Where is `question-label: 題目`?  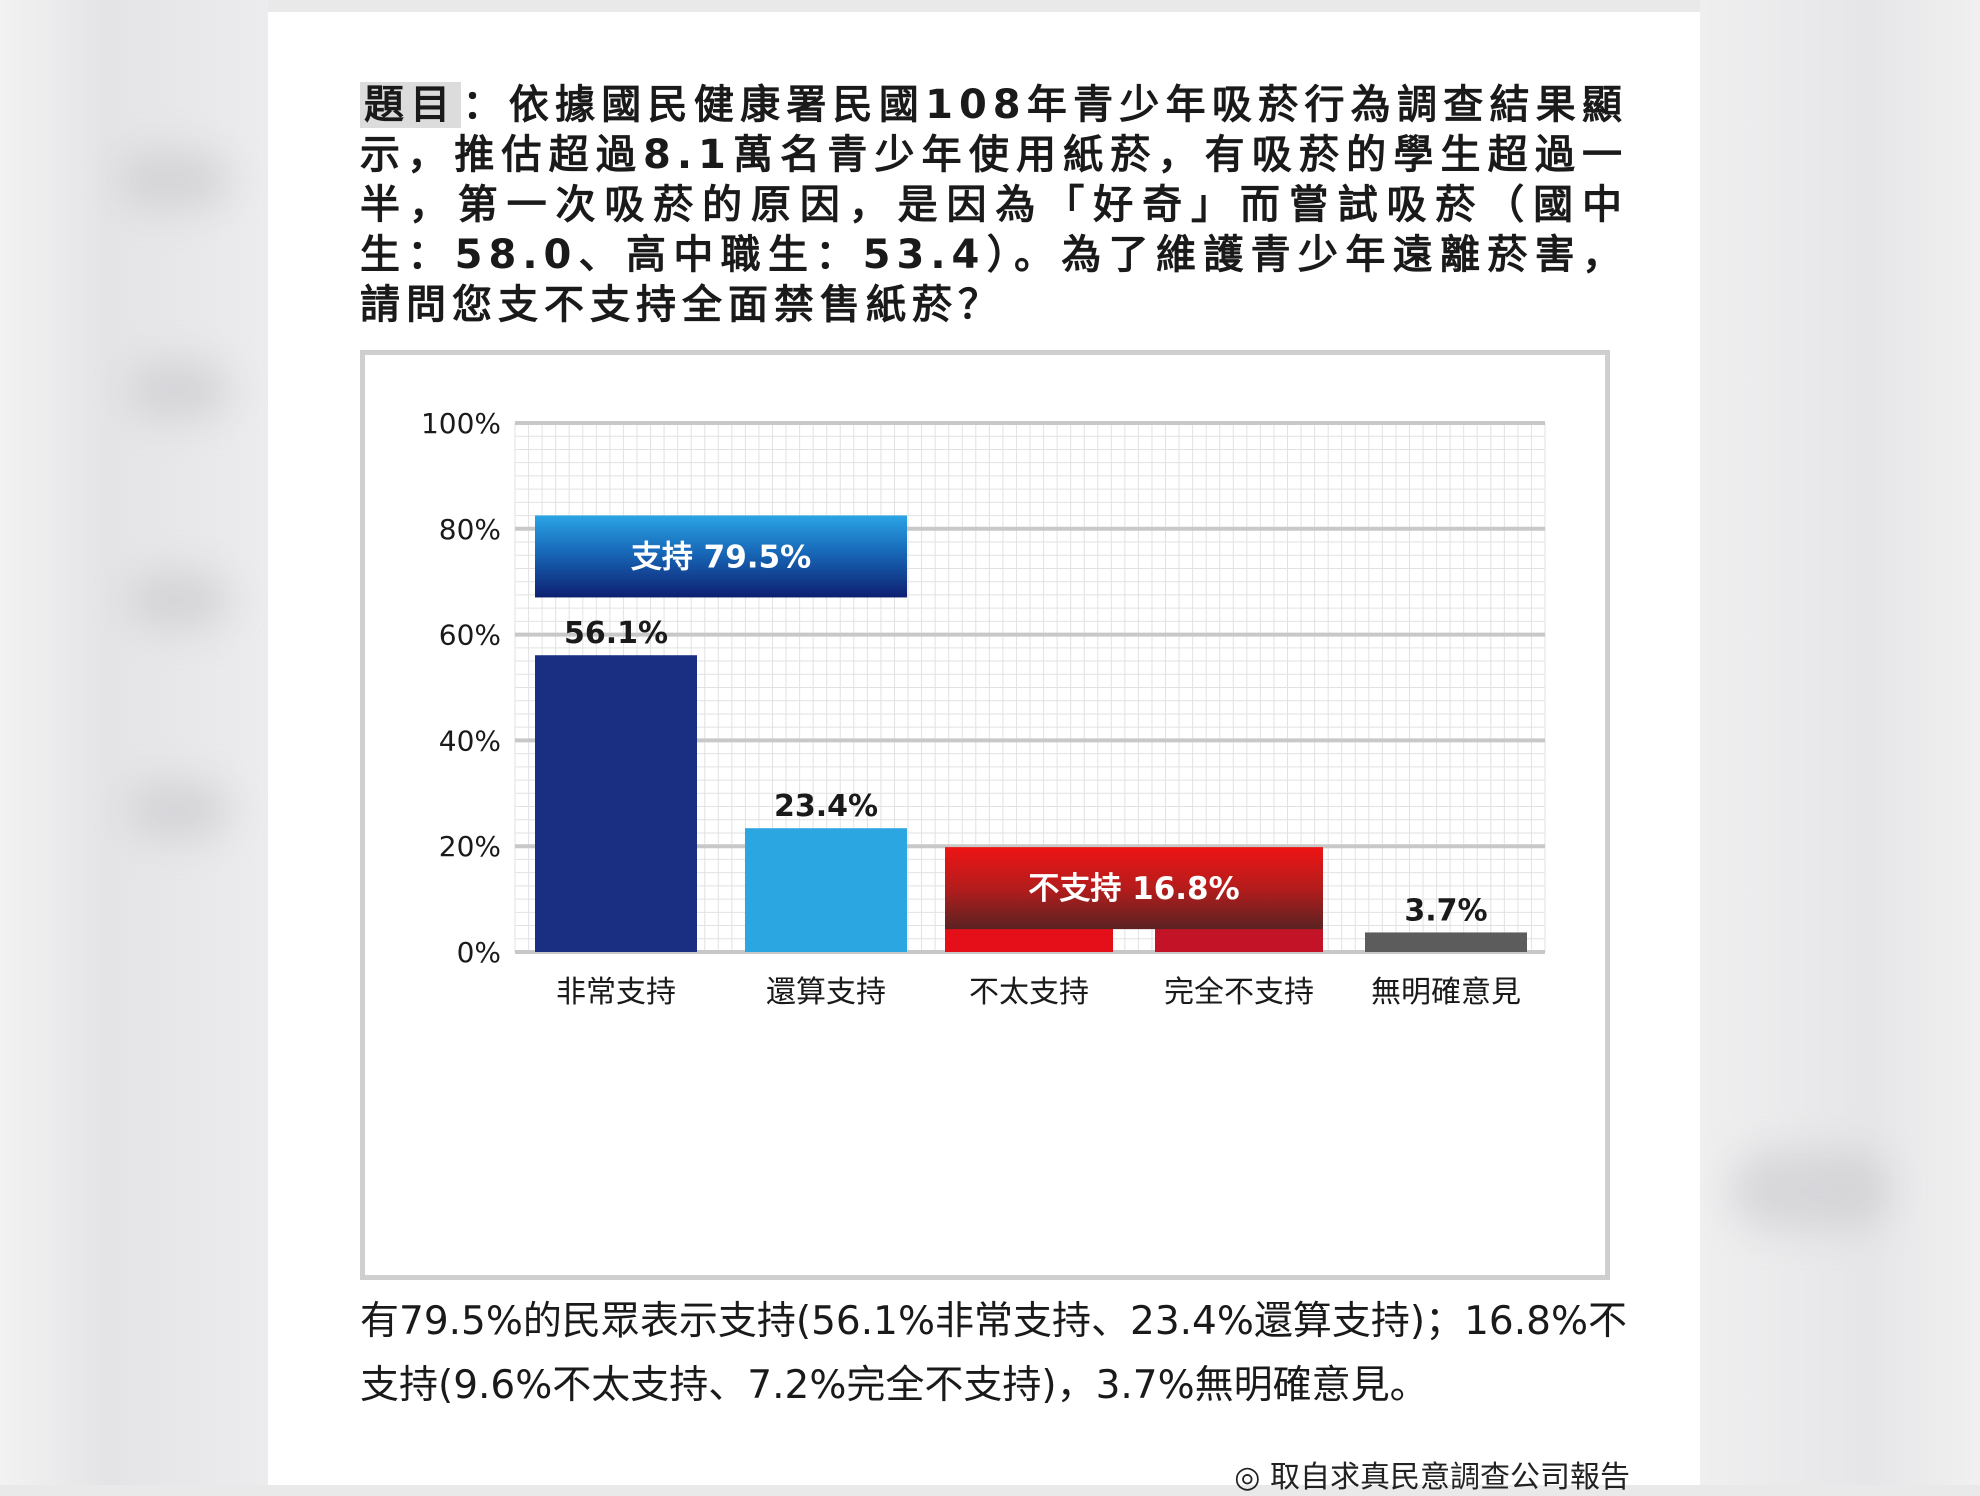
question-label: 題目 is located at coordinates (410, 105).